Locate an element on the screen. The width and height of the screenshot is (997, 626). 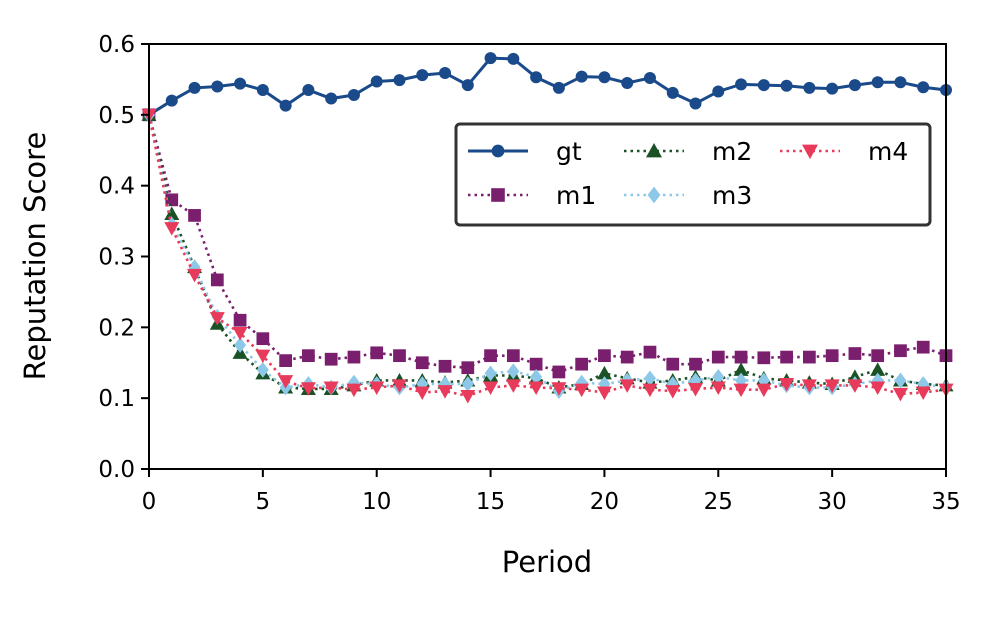
legend-entry-gt: gt is located at coordinates (525, 151).